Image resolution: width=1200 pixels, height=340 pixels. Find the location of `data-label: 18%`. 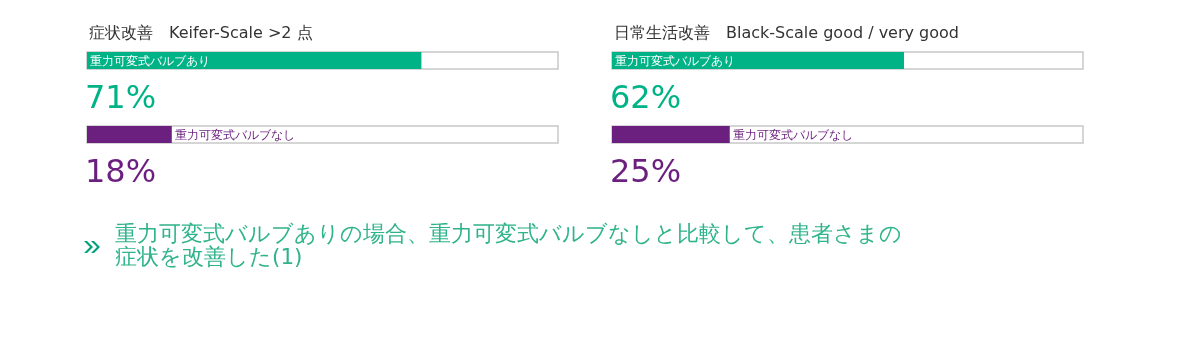

data-label: 18% is located at coordinates (121, 171).